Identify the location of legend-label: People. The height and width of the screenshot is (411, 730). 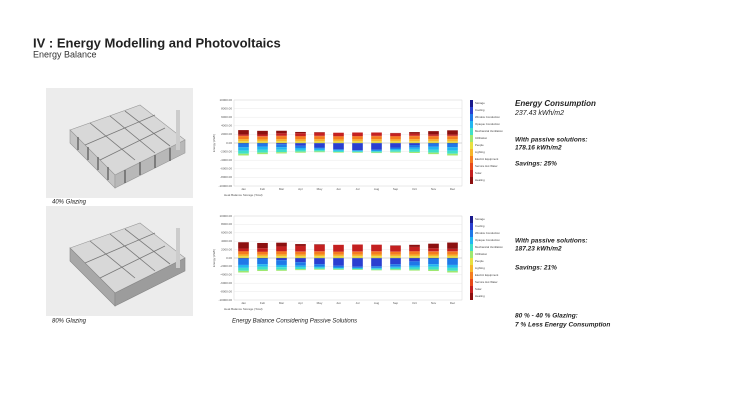
(479, 145).